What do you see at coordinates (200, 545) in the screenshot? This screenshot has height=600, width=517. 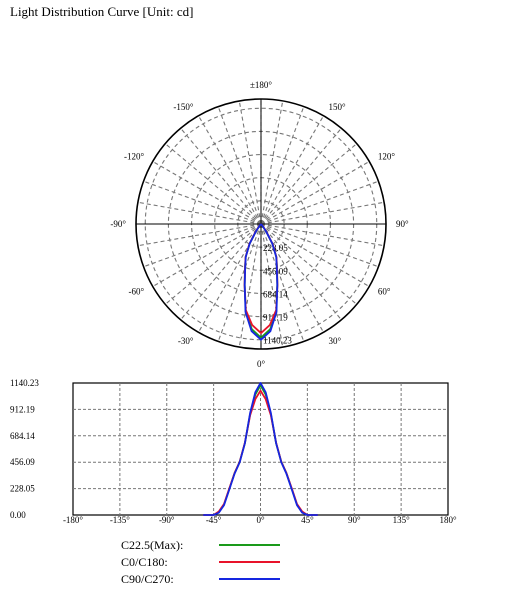 I see `legend-item-c22-5: C22.5(Max):` at bounding box center [200, 545].